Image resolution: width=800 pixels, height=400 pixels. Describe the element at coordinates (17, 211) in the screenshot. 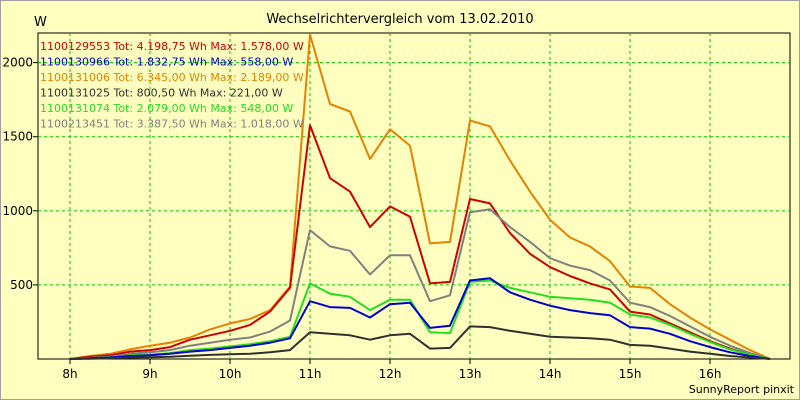

I see `y-tick-label: 1000` at that location.